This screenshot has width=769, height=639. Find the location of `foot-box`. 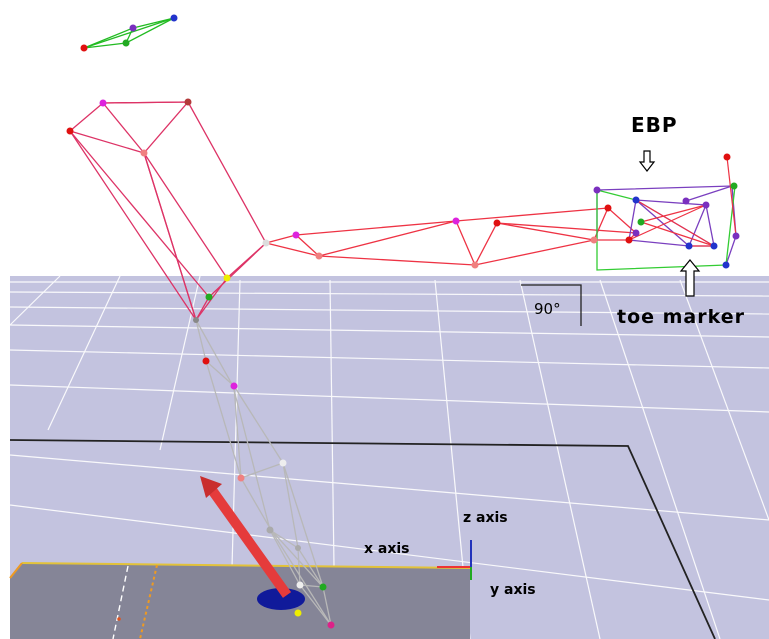

foot-box is located at coordinates (666, 228).